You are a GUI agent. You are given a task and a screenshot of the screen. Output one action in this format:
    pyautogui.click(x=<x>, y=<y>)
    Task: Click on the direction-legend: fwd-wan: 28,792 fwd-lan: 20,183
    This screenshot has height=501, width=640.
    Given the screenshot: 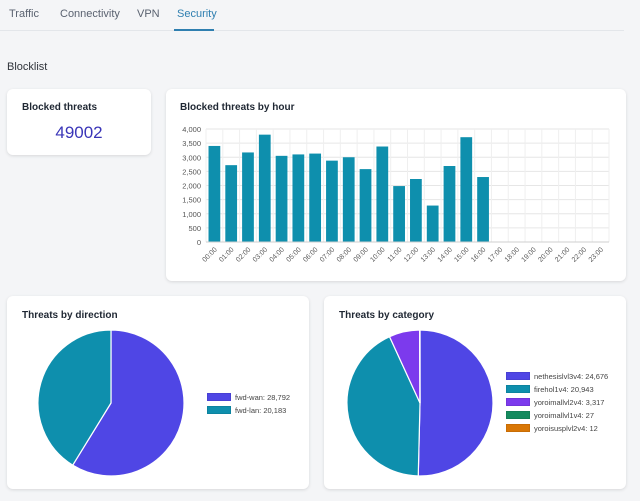 What is the action you would take?
    pyautogui.click(x=248, y=404)
    